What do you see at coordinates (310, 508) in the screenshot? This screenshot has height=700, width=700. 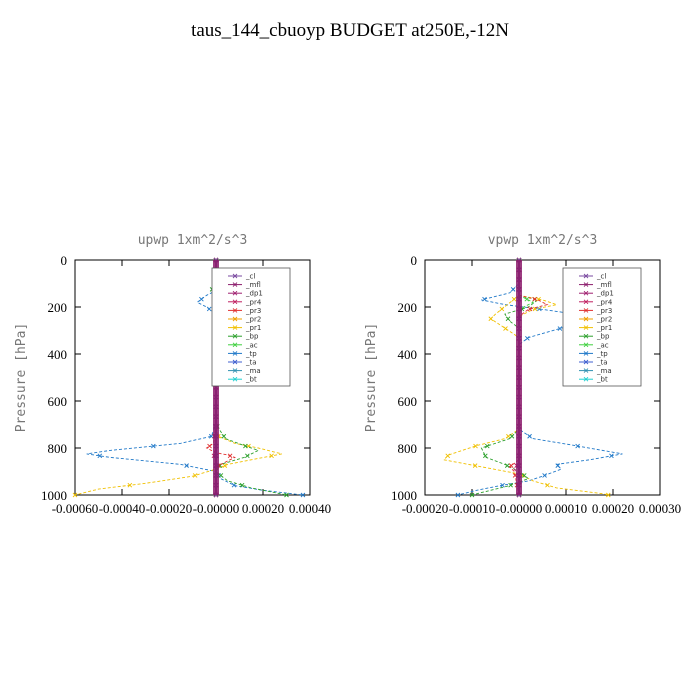 I see `plot1-xtick-label: 0.00040` at bounding box center [310, 508].